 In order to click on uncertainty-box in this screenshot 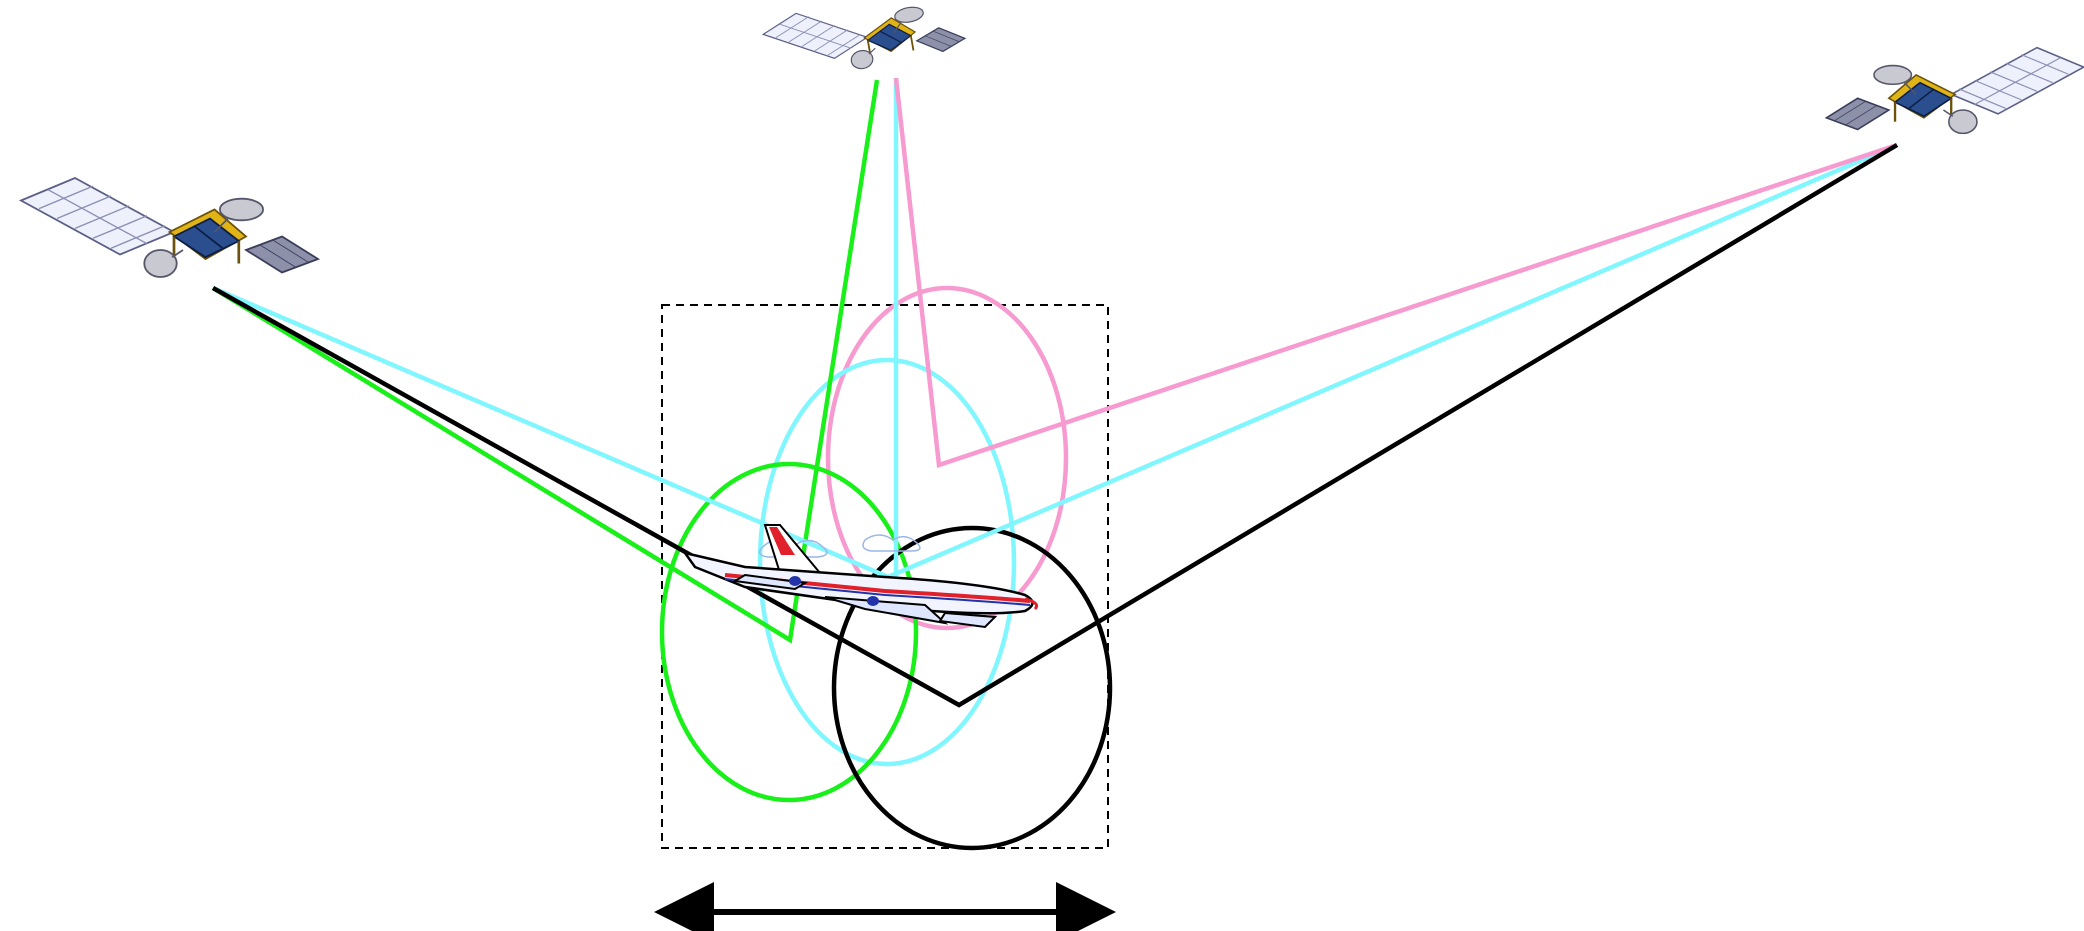, I will do `click(885, 576)`.